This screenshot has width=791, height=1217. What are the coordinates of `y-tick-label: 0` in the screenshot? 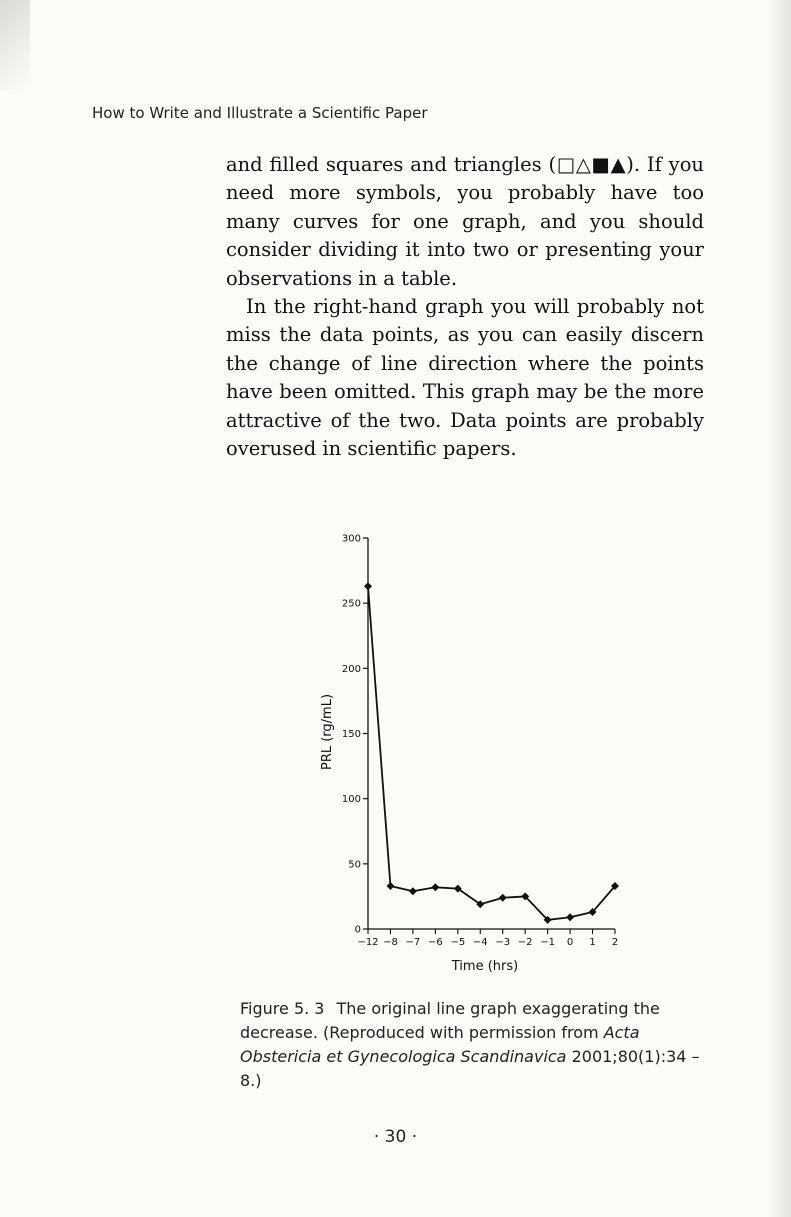 It's located at (358, 930).